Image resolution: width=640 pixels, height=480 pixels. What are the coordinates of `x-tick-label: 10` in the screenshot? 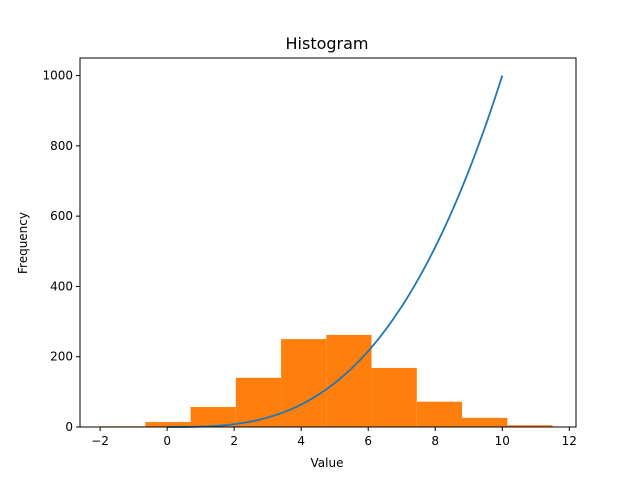 It's located at (502, 441).